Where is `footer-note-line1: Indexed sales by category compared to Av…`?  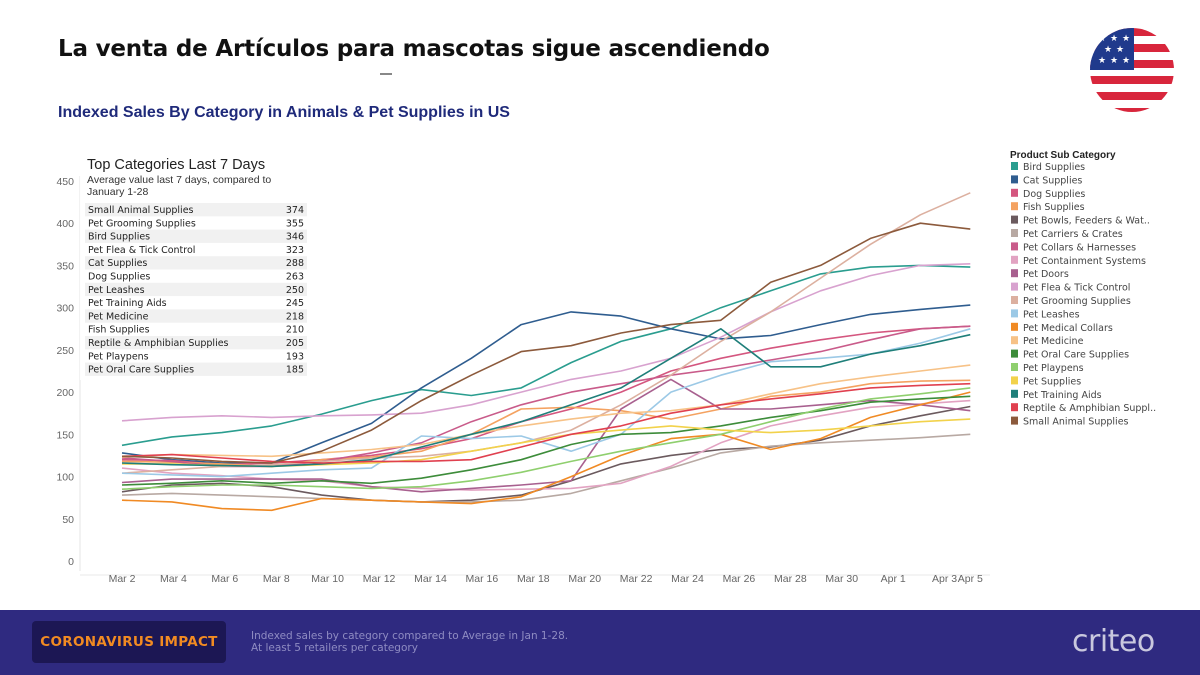 footer-note-line1: Indexed sales by category compared to Av… is located at coordinates (410, 636).